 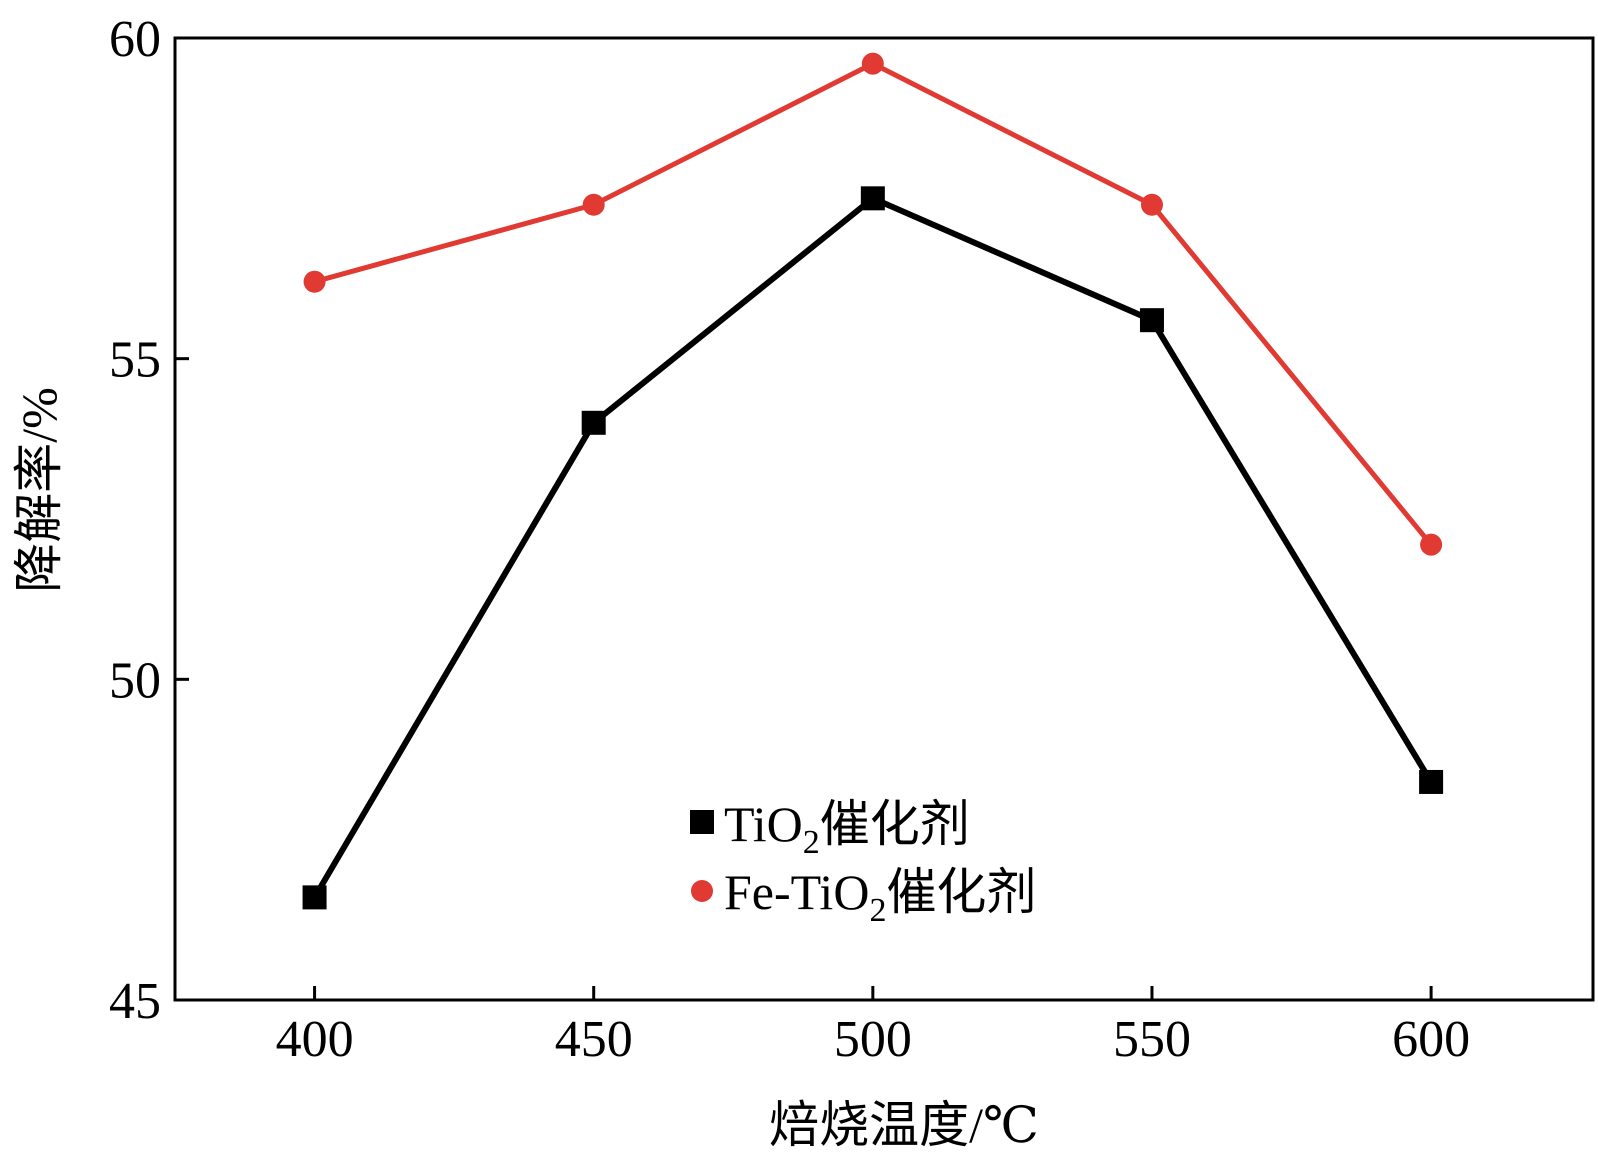 What do you see at coordinates (904, 1125) in the screenshot?
I see `x-axis-label: 焙烧温度/℃` at bounding box center [904, 1125].